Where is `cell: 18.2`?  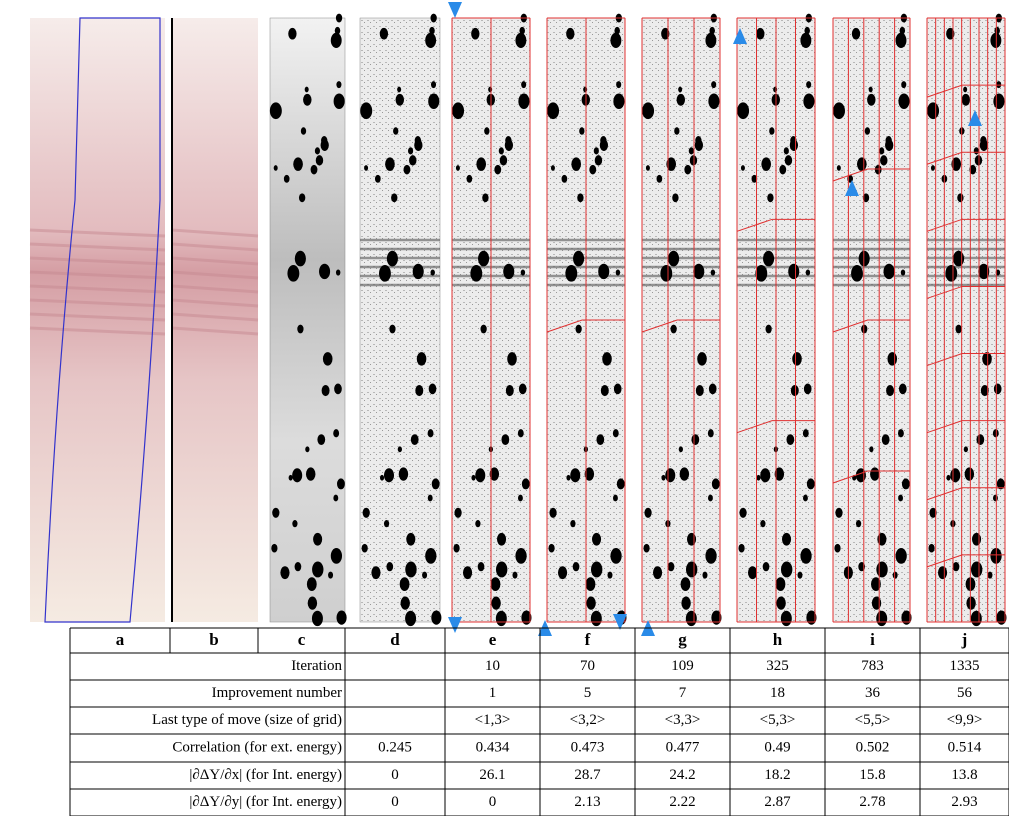
cell: 18.2 is located at coordinates (777, 775).